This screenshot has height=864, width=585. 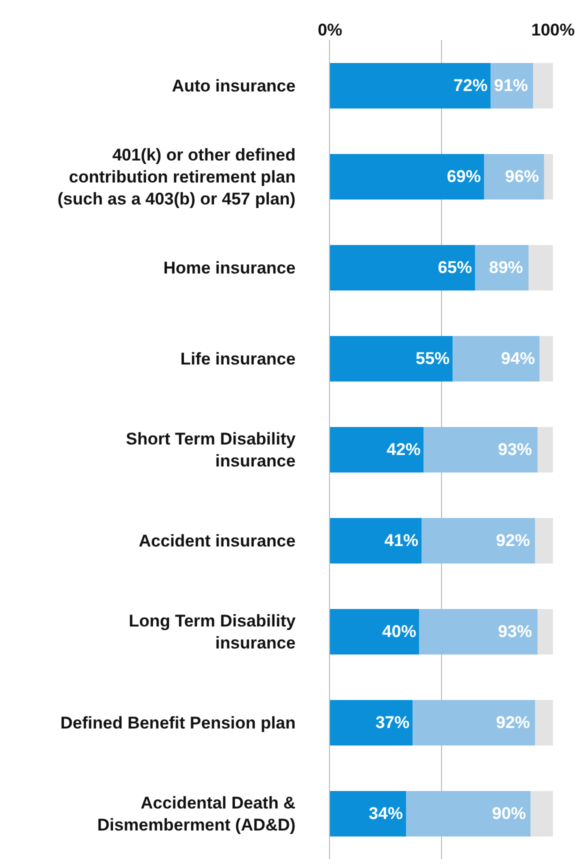 What do you see at coordinates (433, 358) in the screenshot?
I see `data-label: 55%` at bounding box center [433, 358].